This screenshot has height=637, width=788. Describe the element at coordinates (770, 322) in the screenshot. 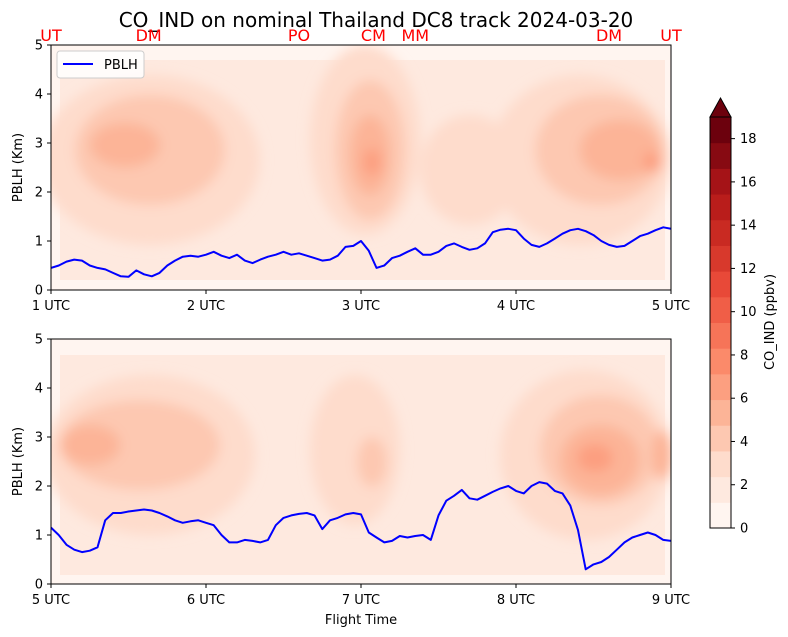

I see `colorbar-label: CO_IND (ppbv)` at that location.